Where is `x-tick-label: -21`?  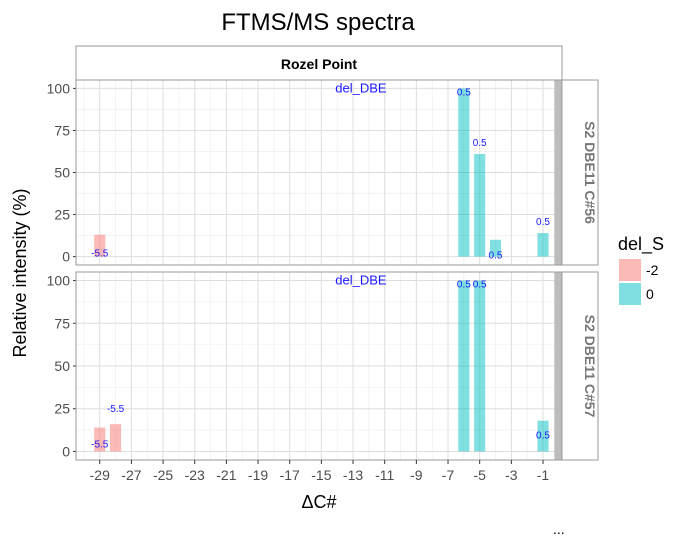
x-tick-label: -21 is located at coordinates (226, 475).